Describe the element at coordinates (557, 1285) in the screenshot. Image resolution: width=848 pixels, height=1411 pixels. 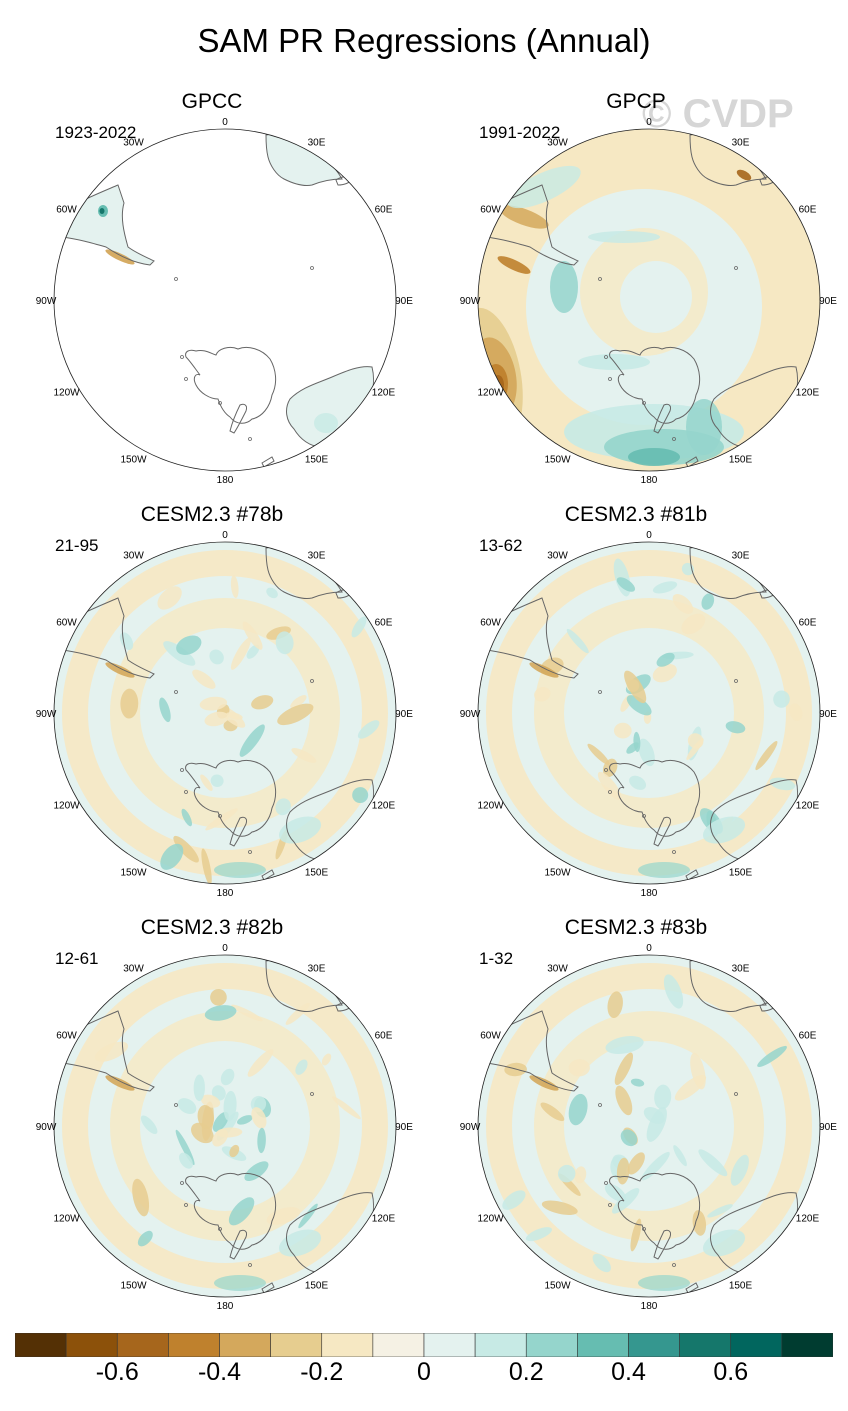
I see `longitude-label: 150W` at that location.